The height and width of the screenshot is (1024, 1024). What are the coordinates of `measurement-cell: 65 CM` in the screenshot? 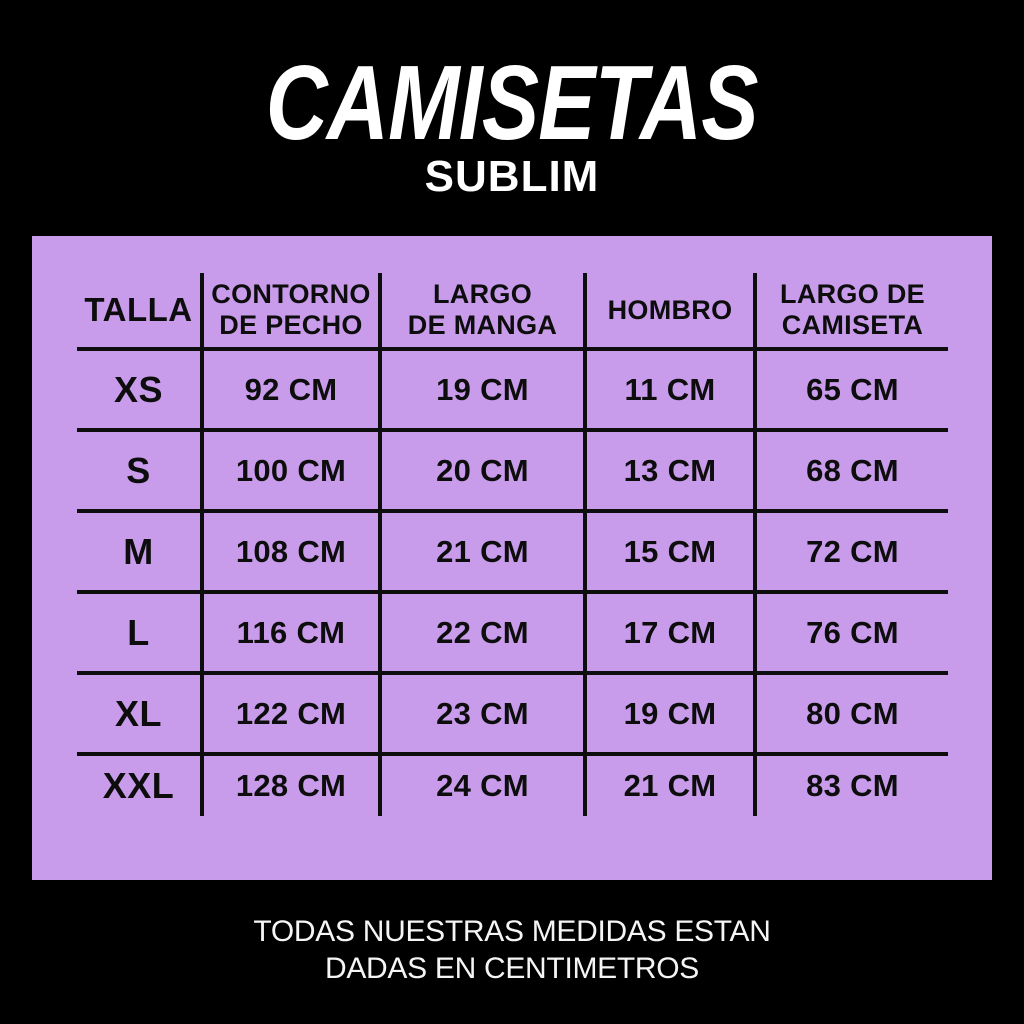 It's located at (850, 390).